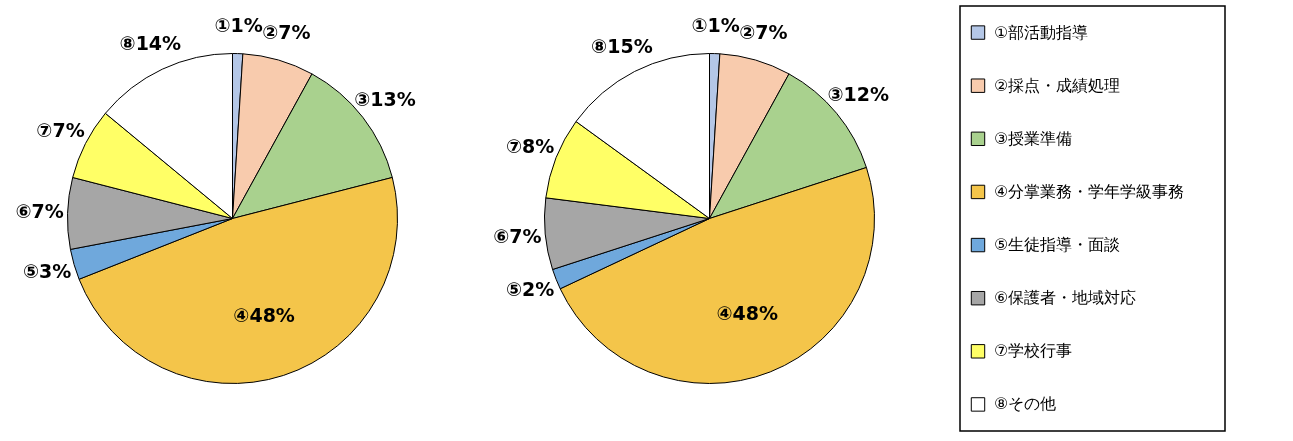 This screenshot has height=441, width=1293. Describe the element at coordinates (60, 129) in the screenshot. I see `data-label: ⑦7%` at that location.